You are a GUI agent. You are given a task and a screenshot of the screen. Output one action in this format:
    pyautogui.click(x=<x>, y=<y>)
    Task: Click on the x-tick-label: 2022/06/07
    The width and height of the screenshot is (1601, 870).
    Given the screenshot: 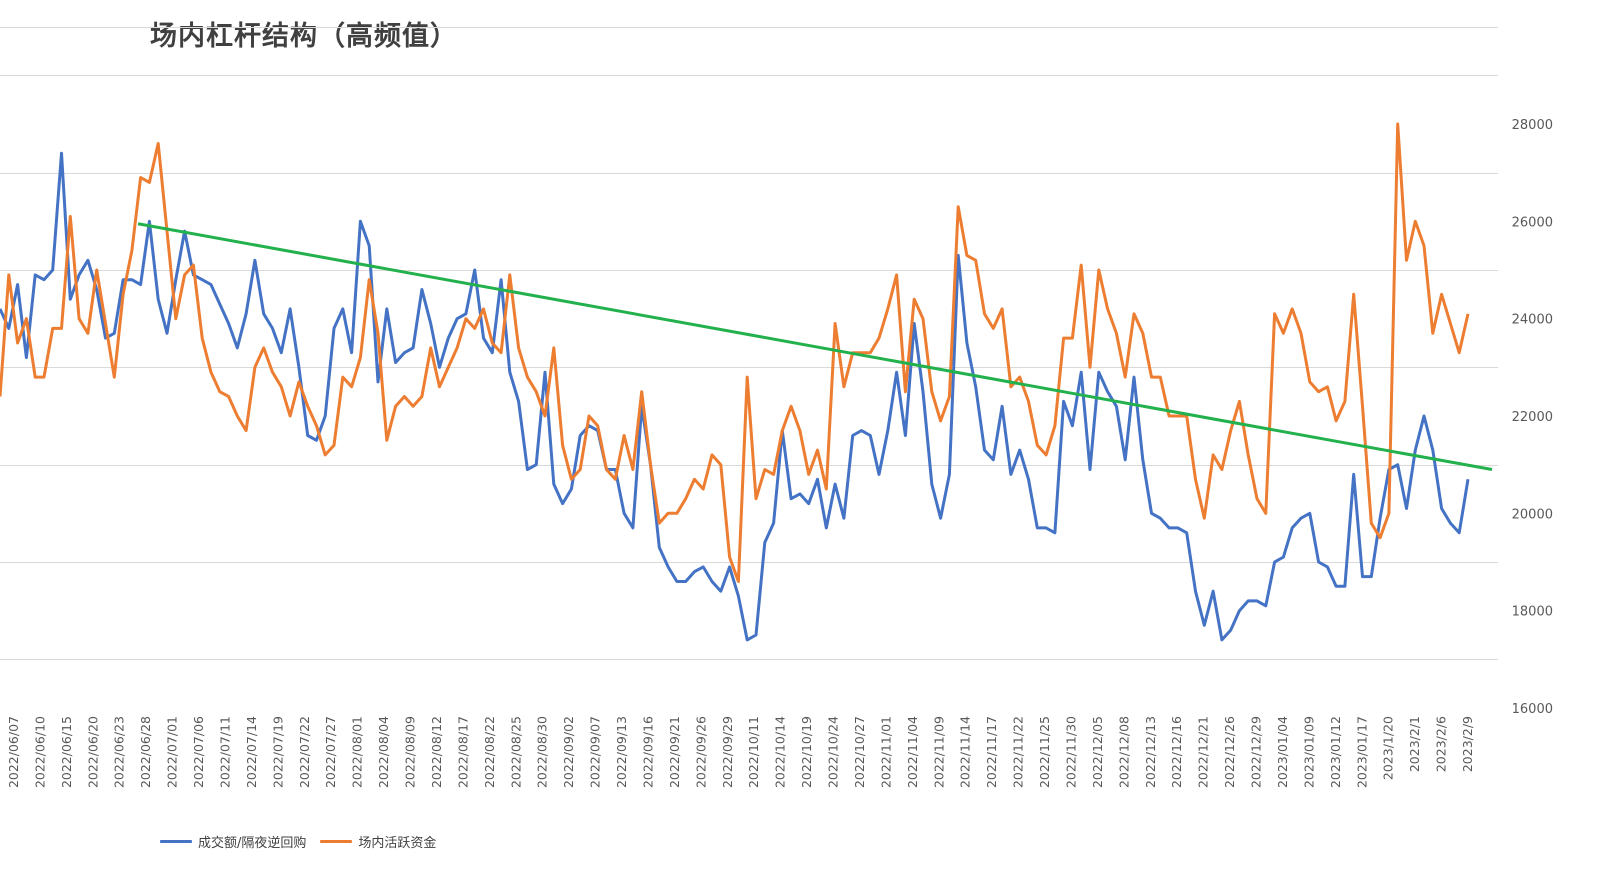 What is the action you would take?
    pyautogui.click(x=13, y=752)
    